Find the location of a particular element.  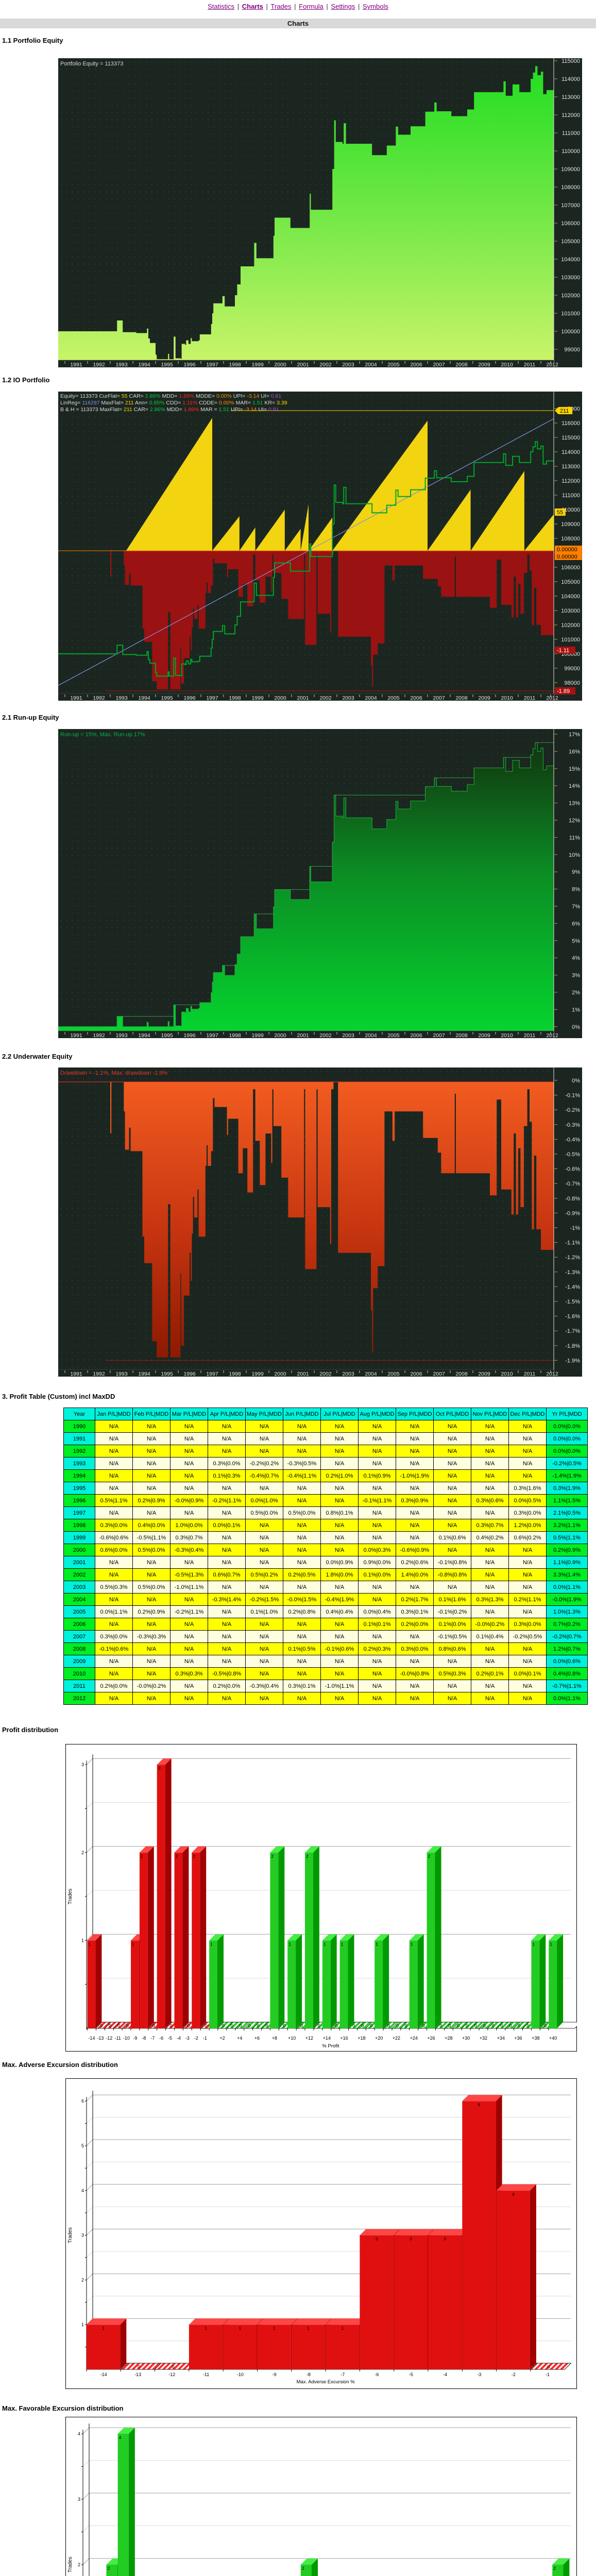

svg-text: -10 is located at coordinates (127, 2039).